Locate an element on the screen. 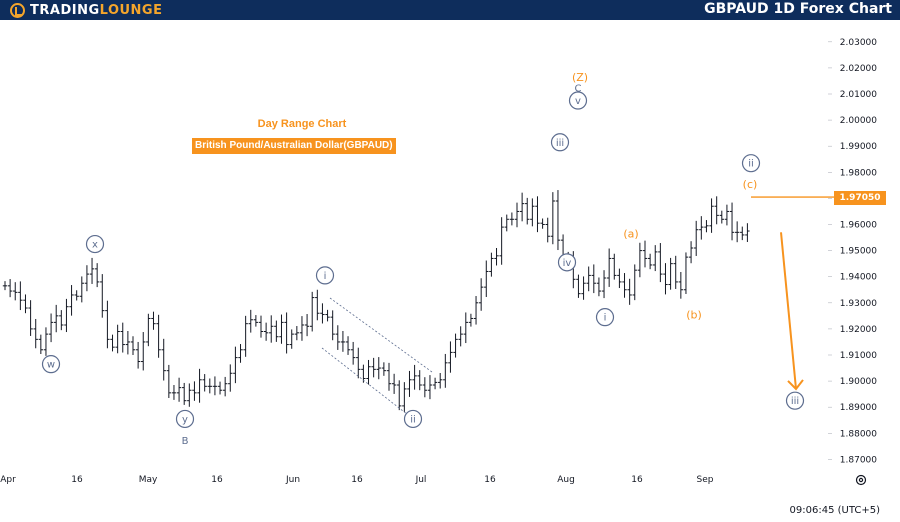  wave-label-text: (a) is located at coordinates (630, 234).